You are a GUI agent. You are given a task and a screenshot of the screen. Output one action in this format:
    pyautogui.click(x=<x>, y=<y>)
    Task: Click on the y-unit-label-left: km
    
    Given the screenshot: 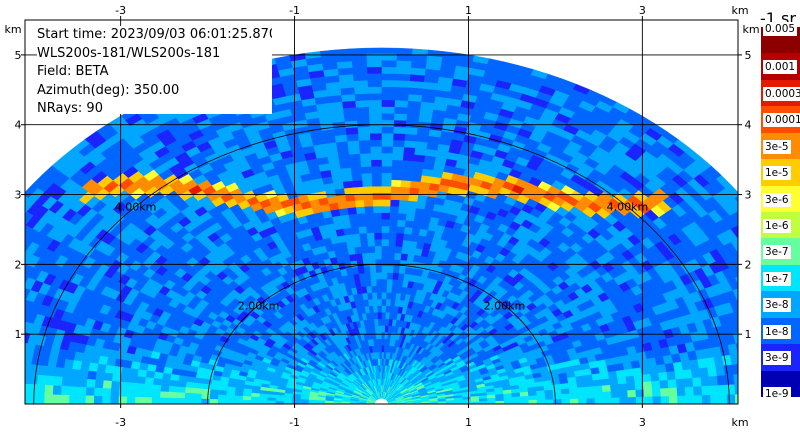 What is the action you would take?
    pyautogui.click(x=12, y=29)
    